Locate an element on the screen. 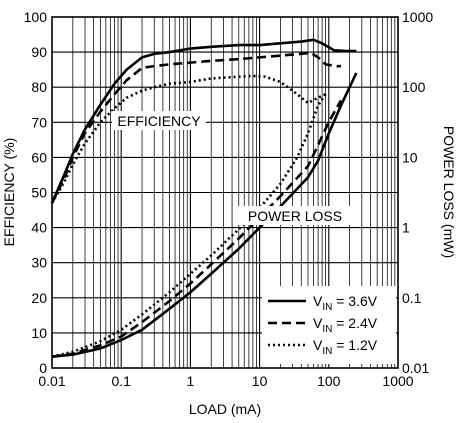 This screenshot has width=466, height=423. y-left-tick-label: 10 is located at coordinates (39, 333).